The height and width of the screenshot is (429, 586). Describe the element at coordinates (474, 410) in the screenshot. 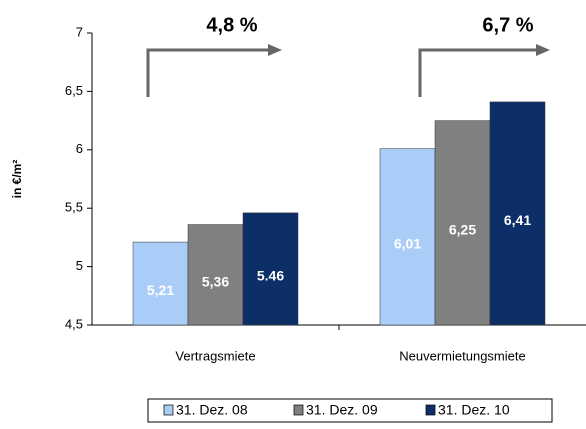

I see `legend-label: 31. Dez. 10` at that location.